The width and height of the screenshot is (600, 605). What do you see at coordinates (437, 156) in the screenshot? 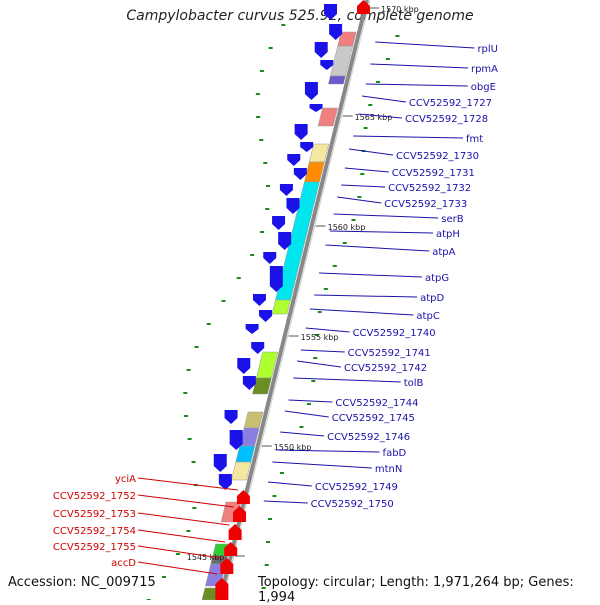
I see `gene-label-right: CCV52592_1730` at bounding box center [437, 156].